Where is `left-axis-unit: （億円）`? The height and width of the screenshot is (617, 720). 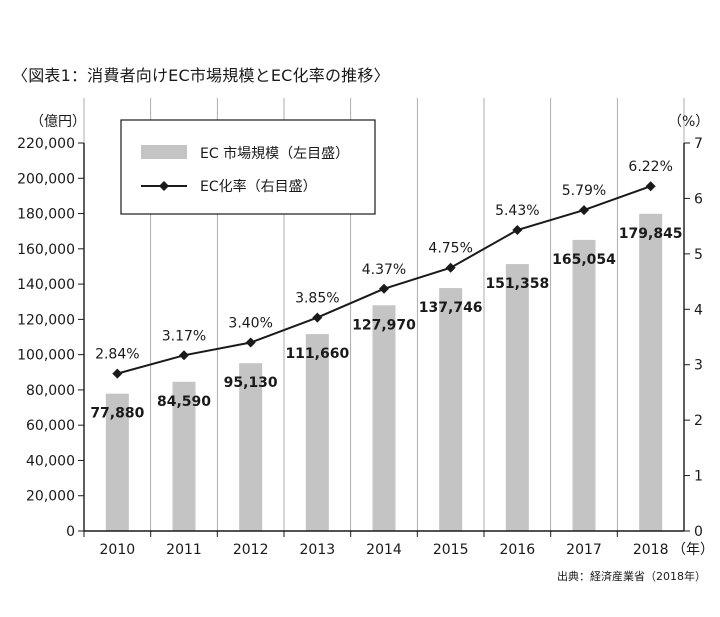
left-axis-unit: （億円） is located at coordinates (58, 122).